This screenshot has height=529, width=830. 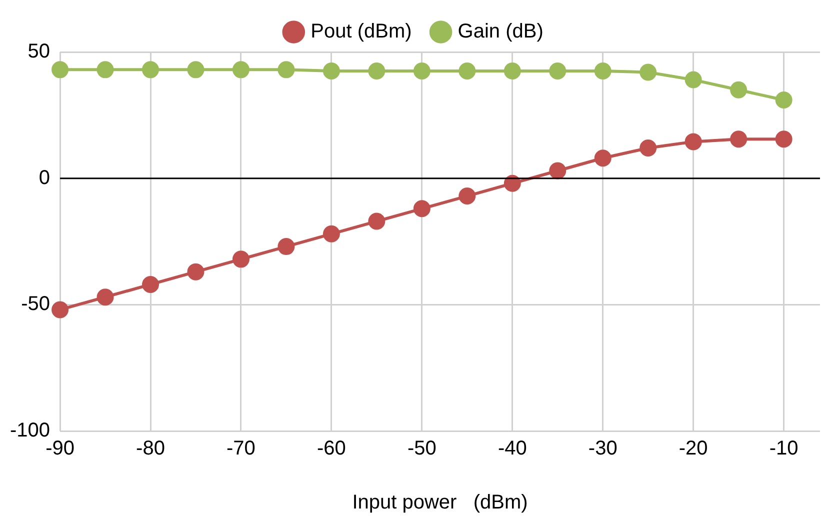 What do you see at coordinates (361, 31) in the screenshot?
I see `legend-label: Pout (dBm)` at bounding box center [361, 31].